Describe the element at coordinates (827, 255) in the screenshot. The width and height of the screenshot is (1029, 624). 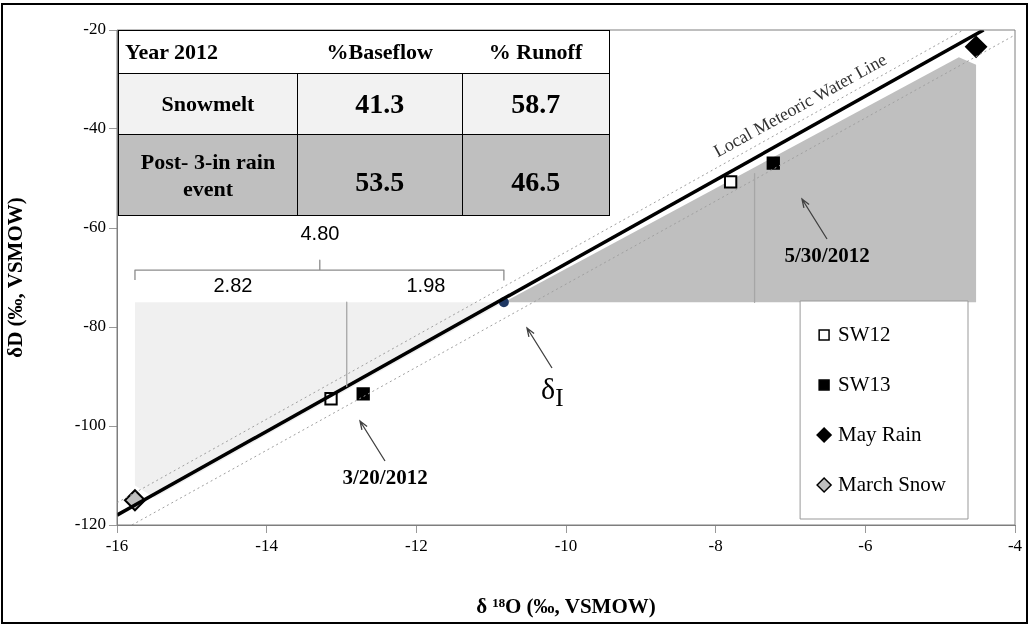
I see `annotation: 5/30/2012` at that location.